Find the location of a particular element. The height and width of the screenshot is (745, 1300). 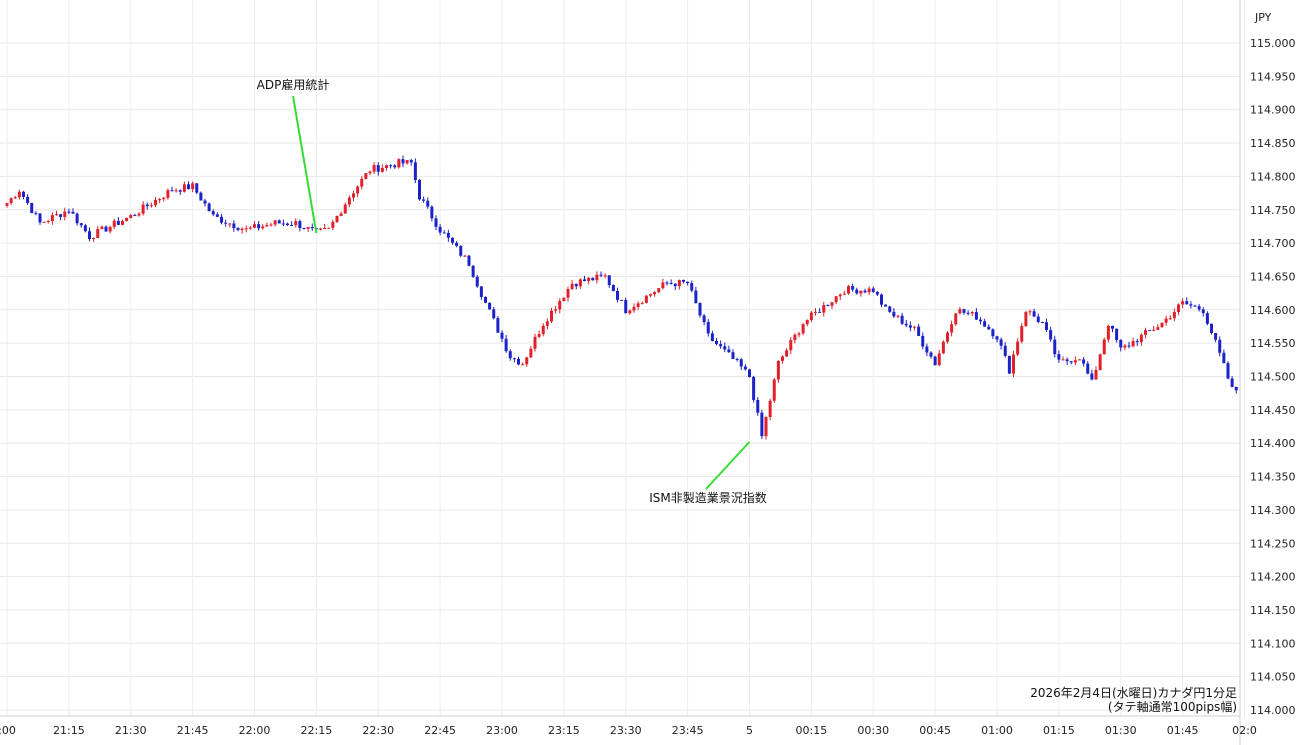

y-tick-label: 114.600 is located at coordinates (1273, 310).